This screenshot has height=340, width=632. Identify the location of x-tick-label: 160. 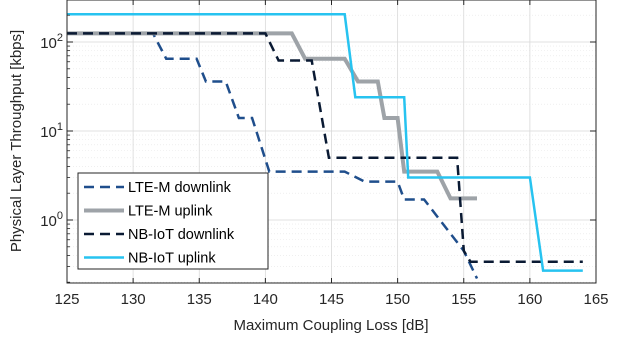
(529, 299).